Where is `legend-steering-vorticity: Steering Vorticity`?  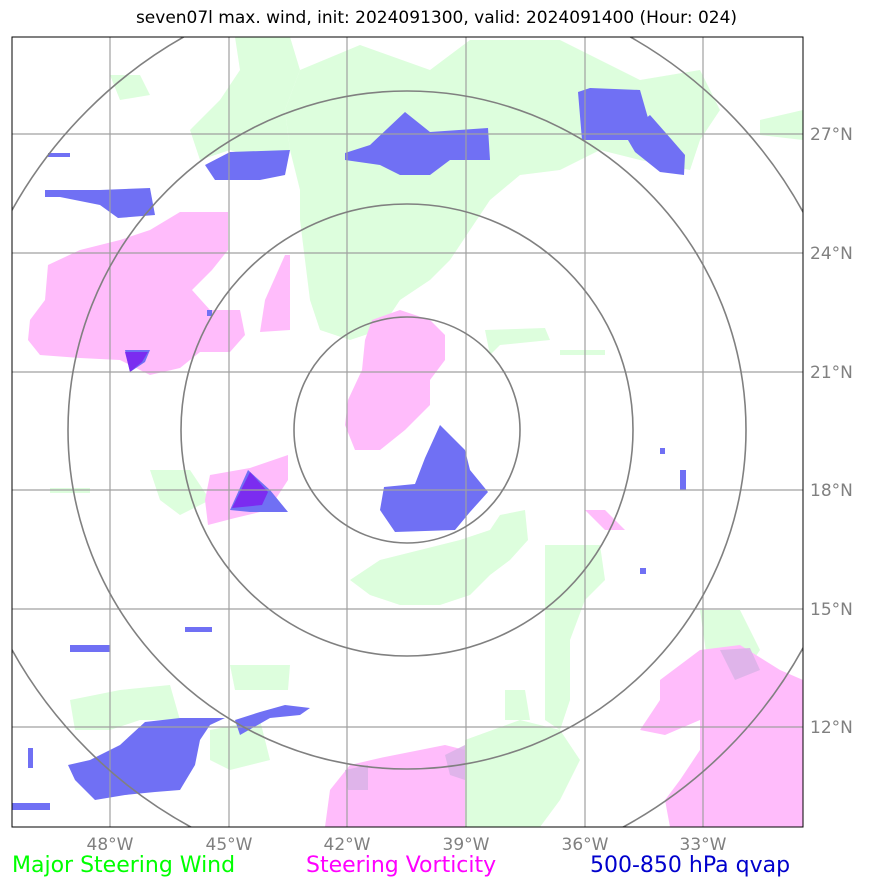 legend-steering-vorticity: Steering Vorticity is located at coordinates (401, 865).